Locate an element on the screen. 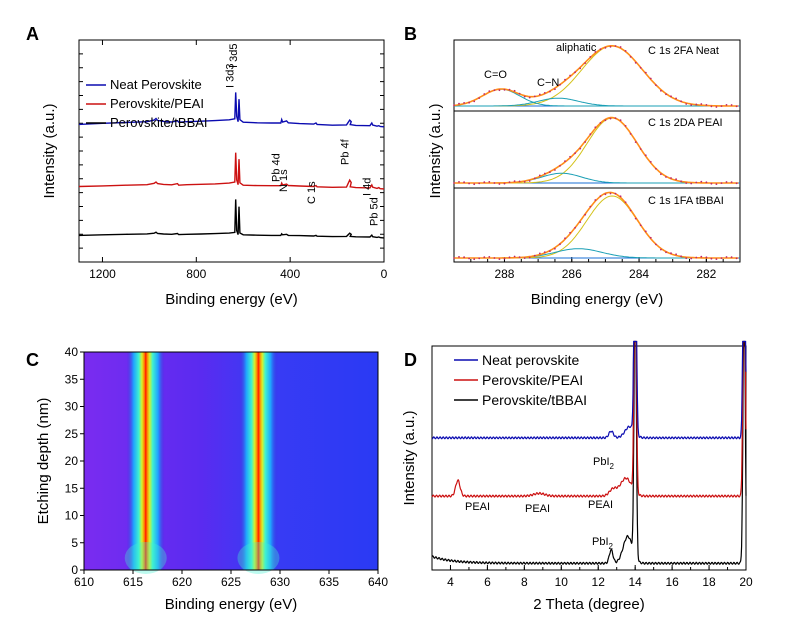  y-axis-title: Intensity (a.u.) is located at coordinates (435, 150).